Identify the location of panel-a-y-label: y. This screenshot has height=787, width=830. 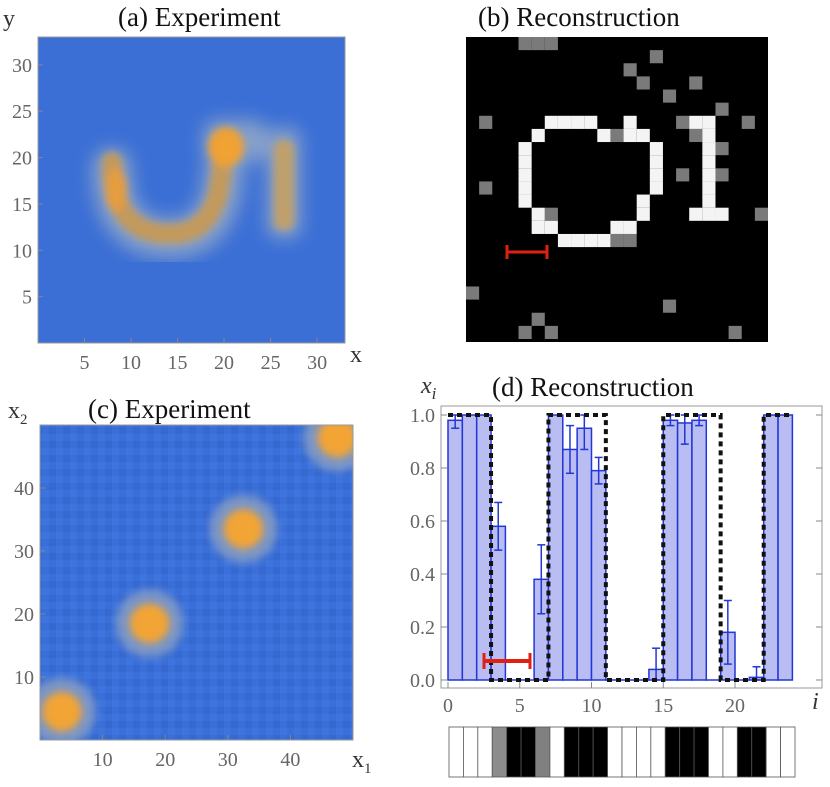
(9, 19).